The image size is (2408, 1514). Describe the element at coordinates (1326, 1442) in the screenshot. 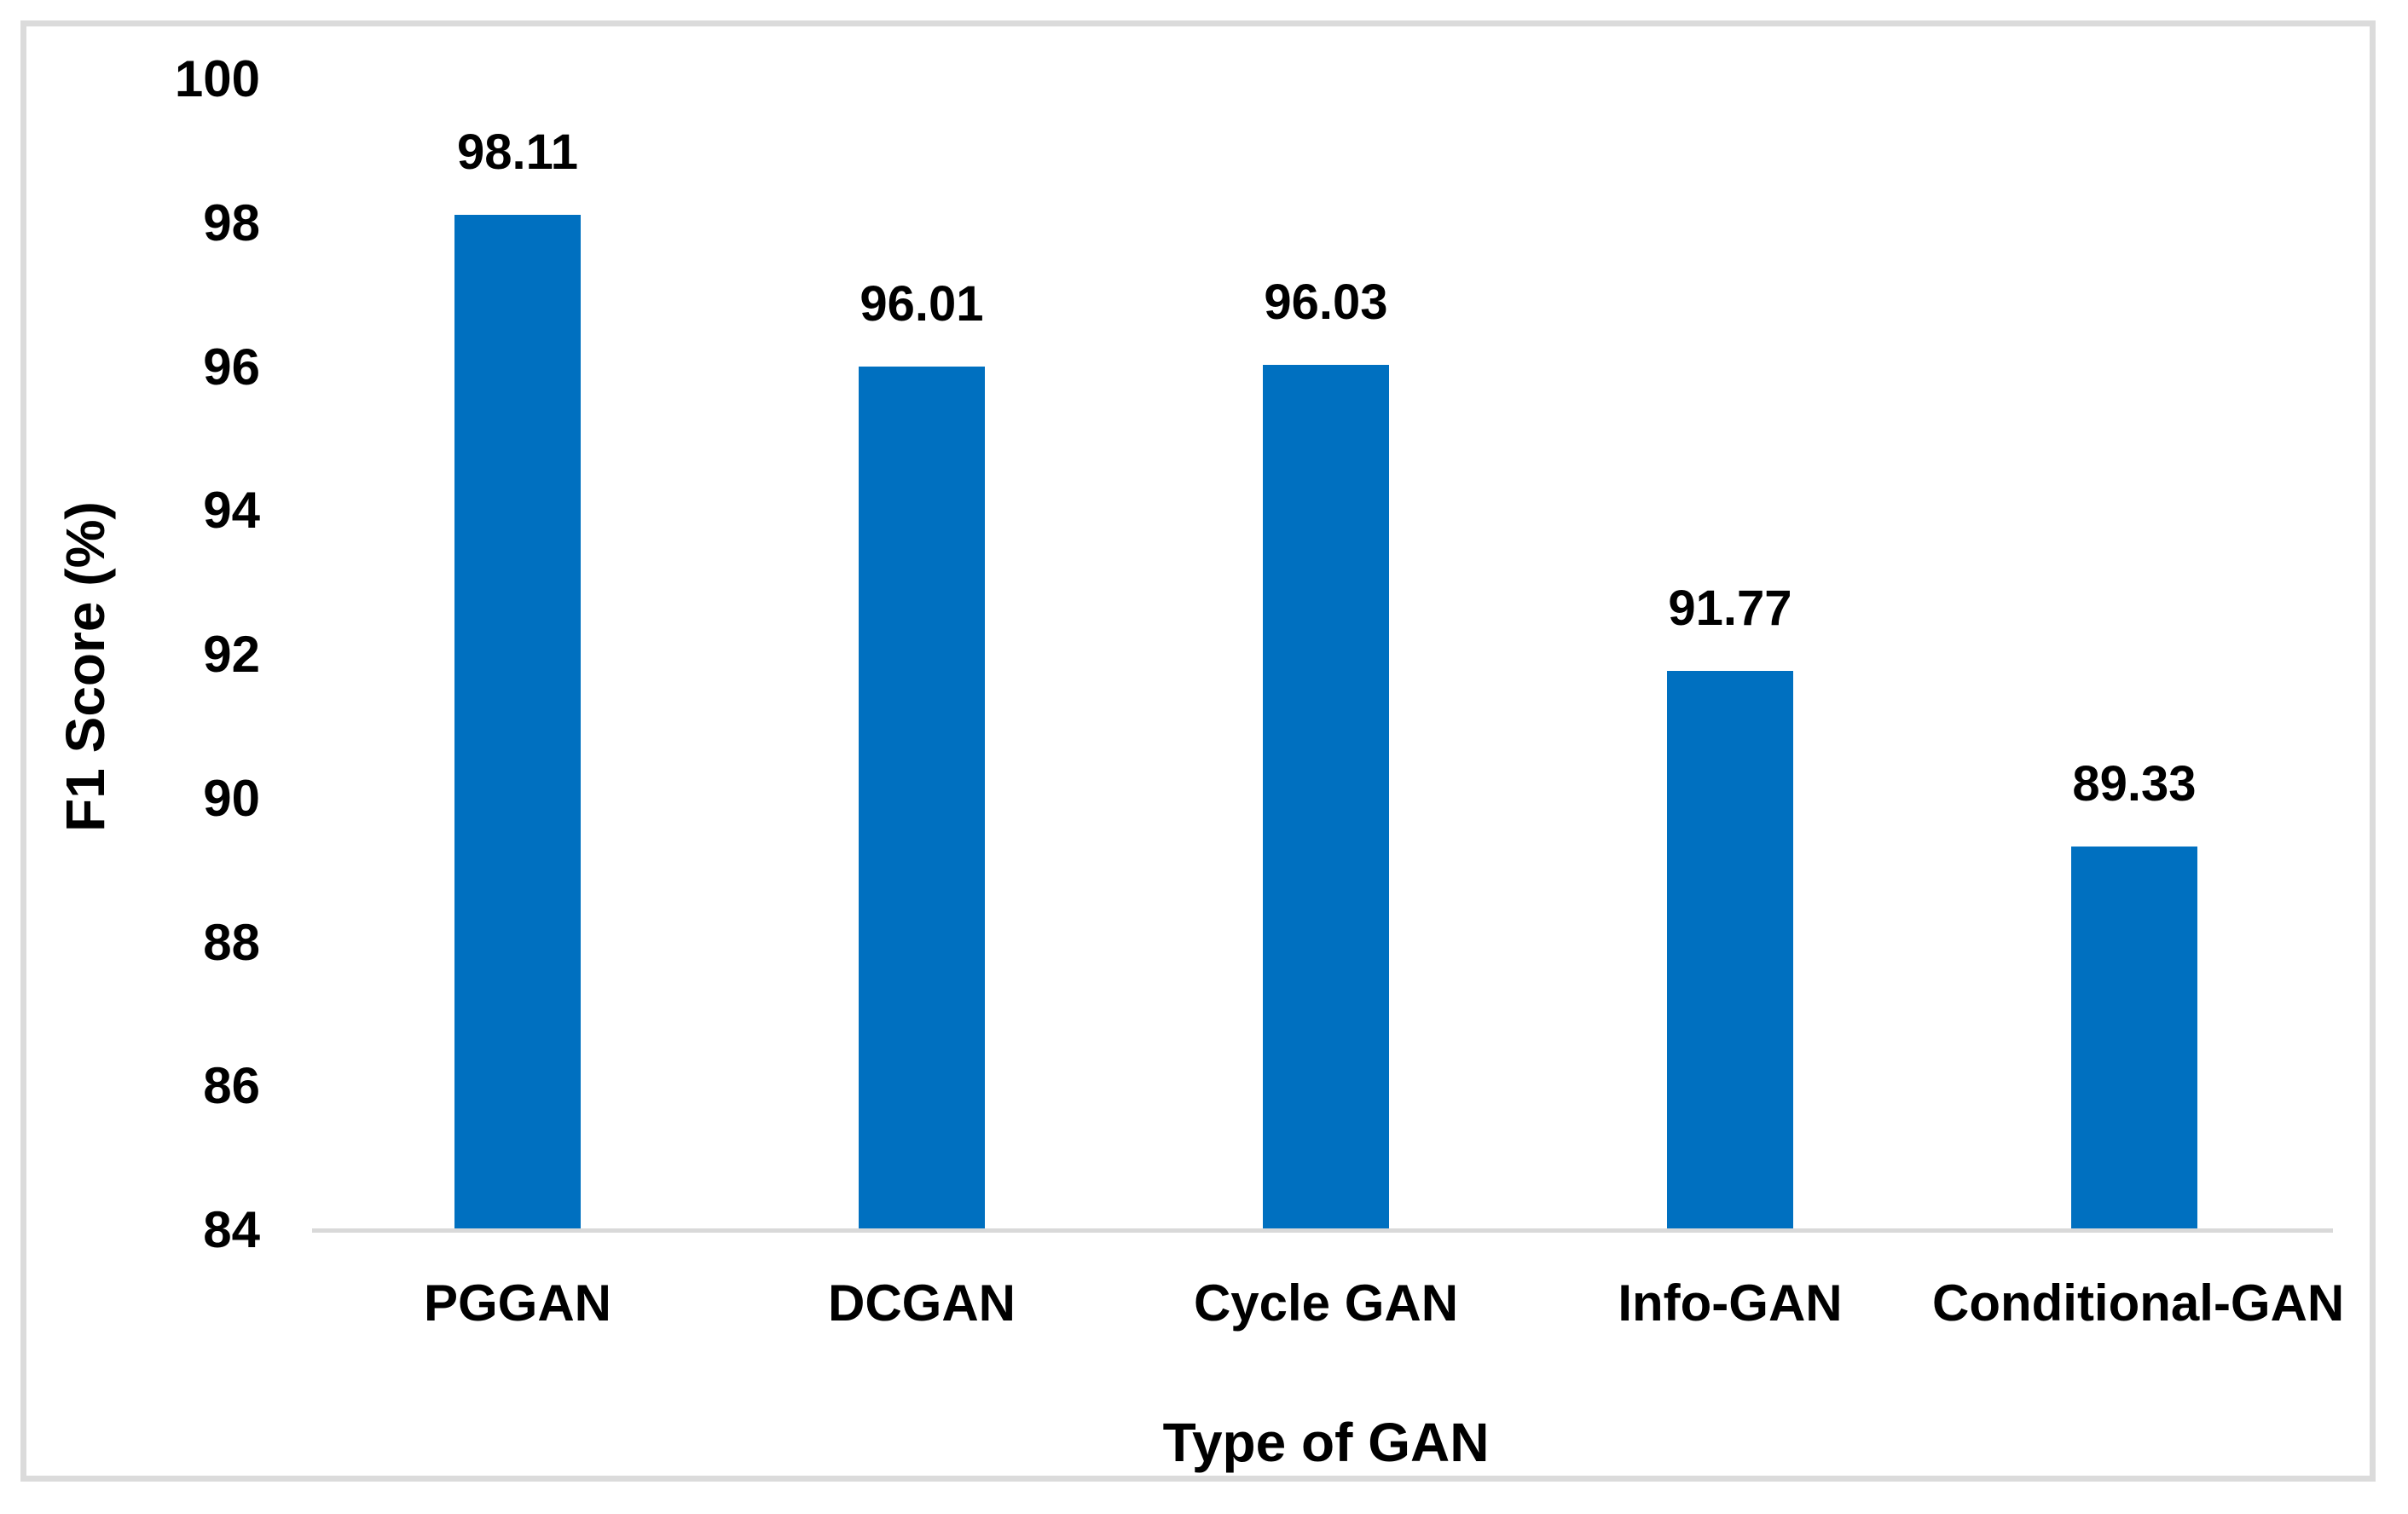

I see `x-axis-title: Type of GAN` at that location.